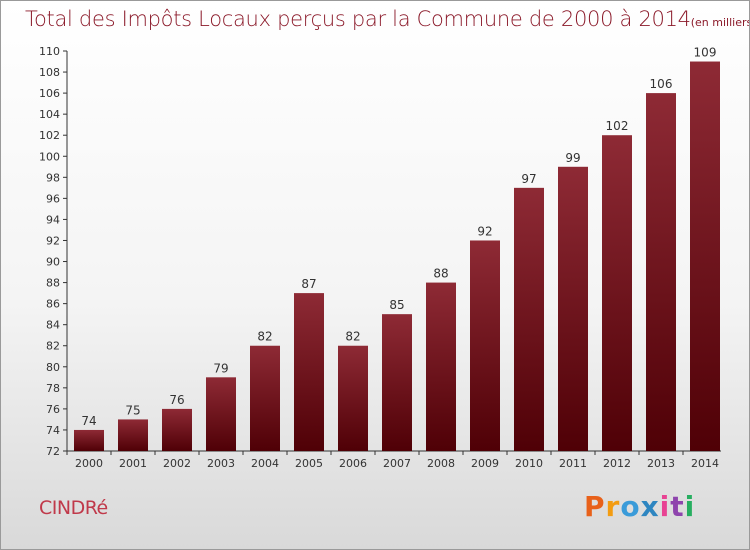 The height and width of the screenshot is (550, 750). I want to click on bar-value-label: 87, so click(308, 284).